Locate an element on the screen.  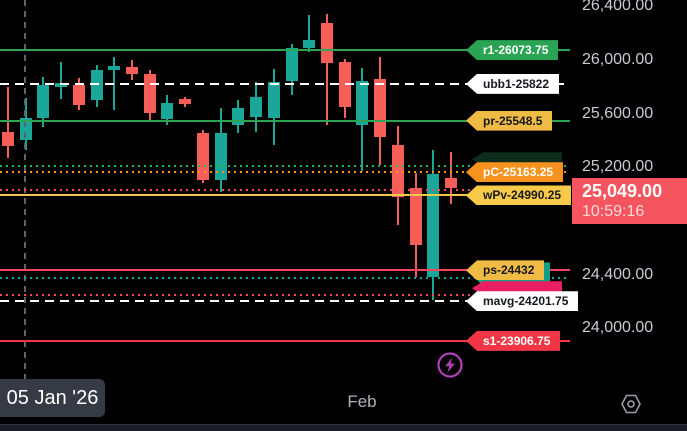
level-tag-pr: pr-25548.5 is located at coordinates (509, 120).